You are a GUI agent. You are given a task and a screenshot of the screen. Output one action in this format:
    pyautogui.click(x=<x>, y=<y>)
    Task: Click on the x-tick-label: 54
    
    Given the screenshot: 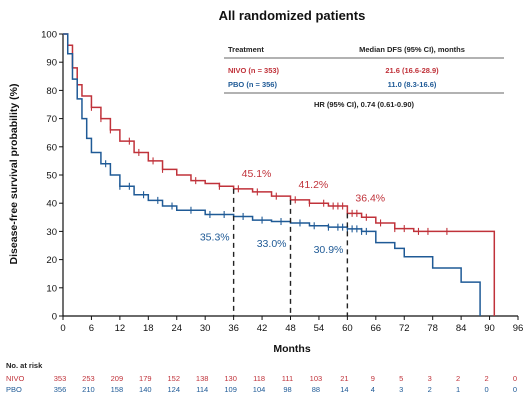 What is the action you would take?
    pyautogui.click(x=319, y=328)
    